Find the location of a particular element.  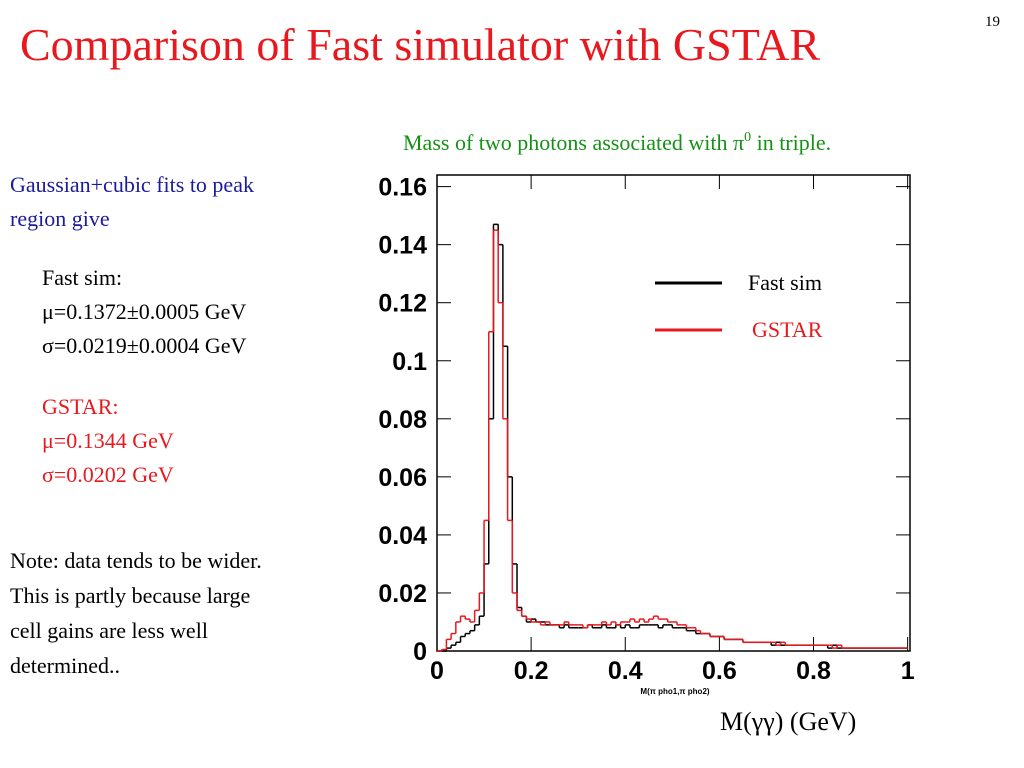

gstar-fit: μ=0.1344 GeV is located at coordinates (108, 440).